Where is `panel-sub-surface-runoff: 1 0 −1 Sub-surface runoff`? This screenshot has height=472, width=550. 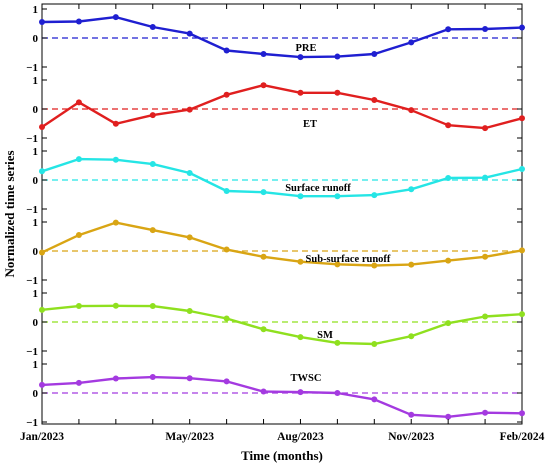
panel-sub-surface-runoff: 1 0 −1 Sub-surface runoff is located at coordinates (275, 252).